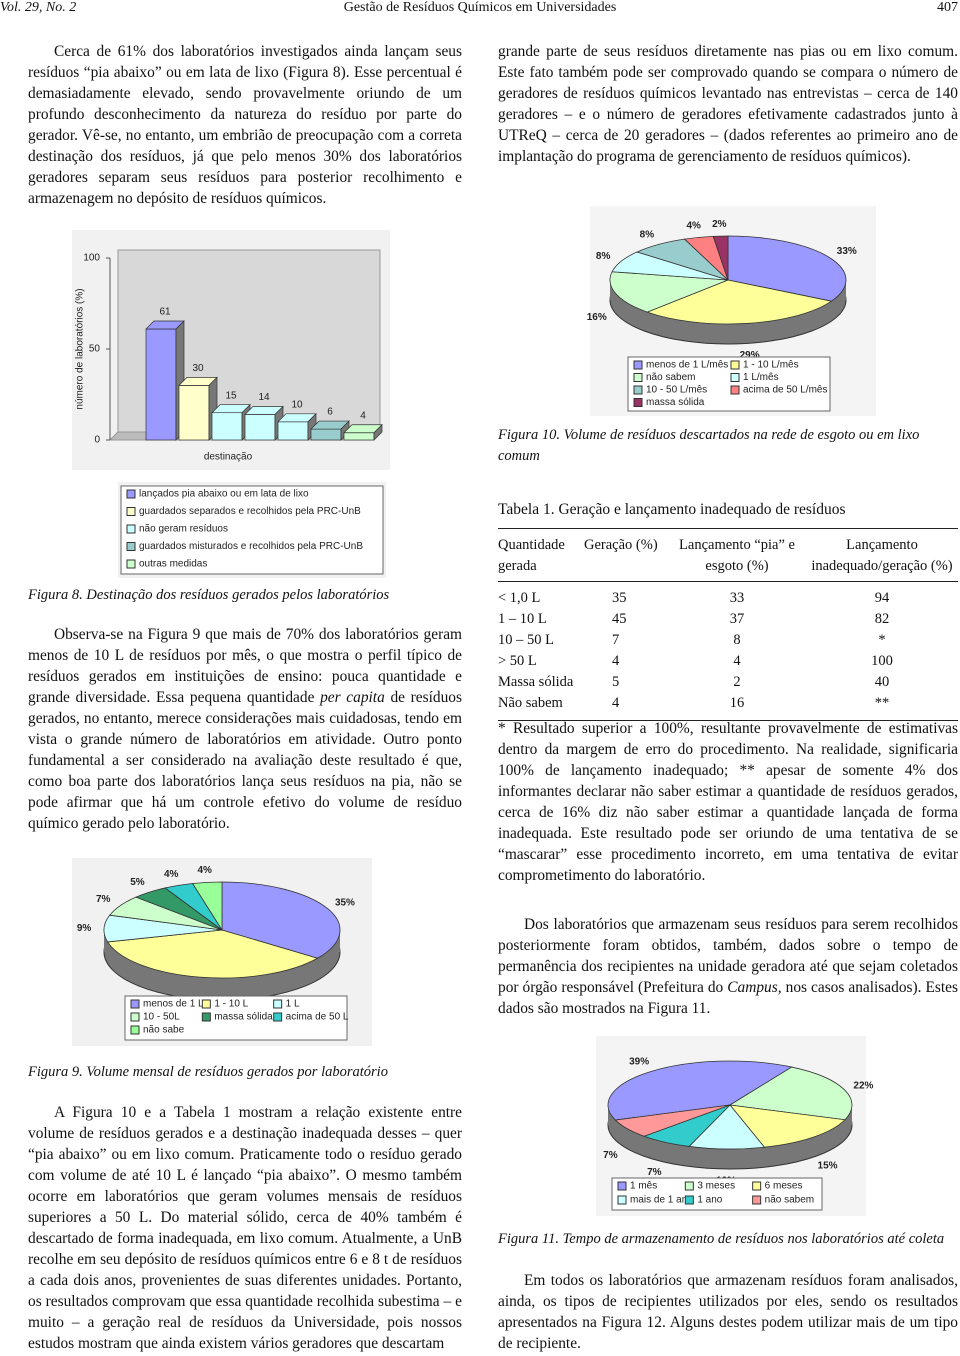 Image resolution: width=960 pixels, height=1356 pixels. I want to click on table-cell: *, so click(882, 640).